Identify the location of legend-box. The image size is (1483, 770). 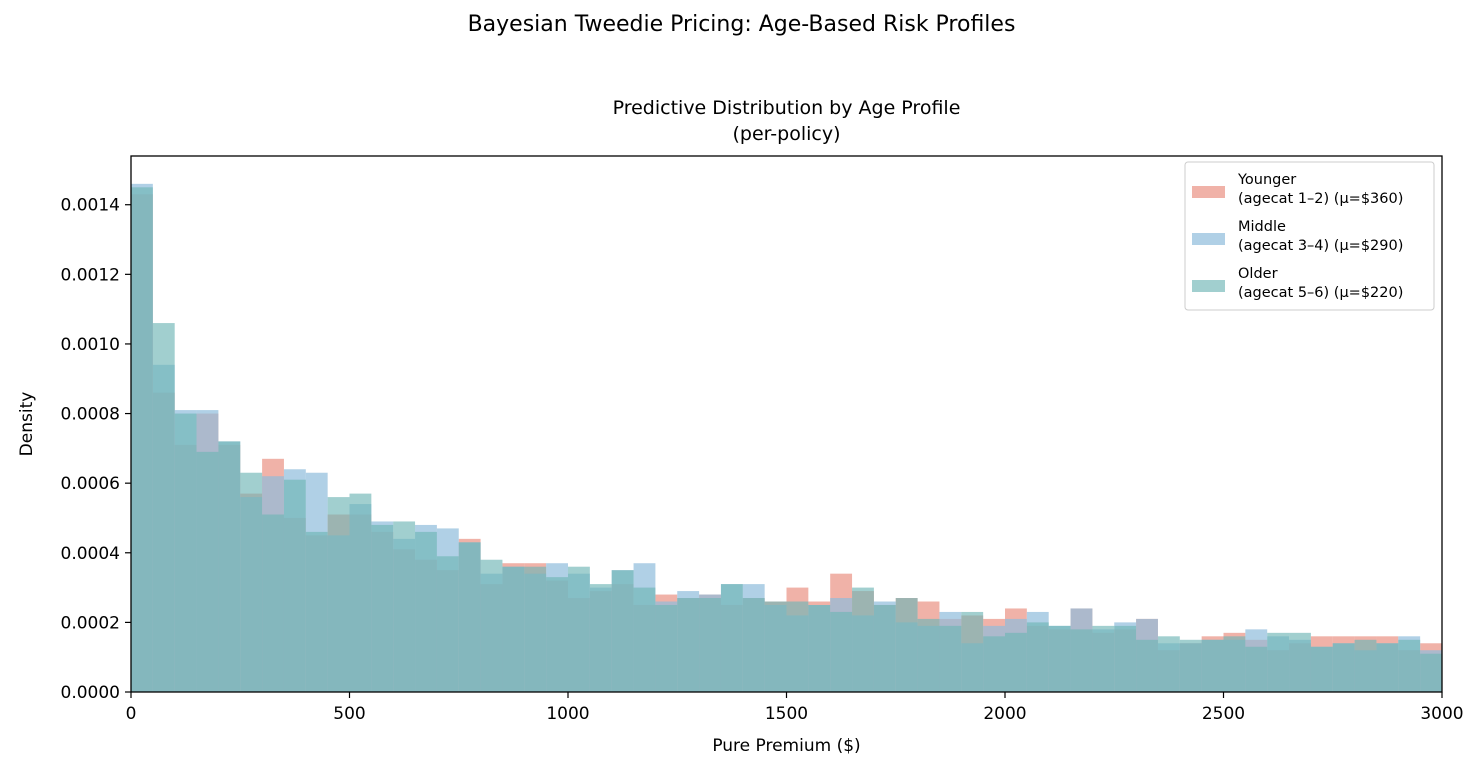
(1309, 236).